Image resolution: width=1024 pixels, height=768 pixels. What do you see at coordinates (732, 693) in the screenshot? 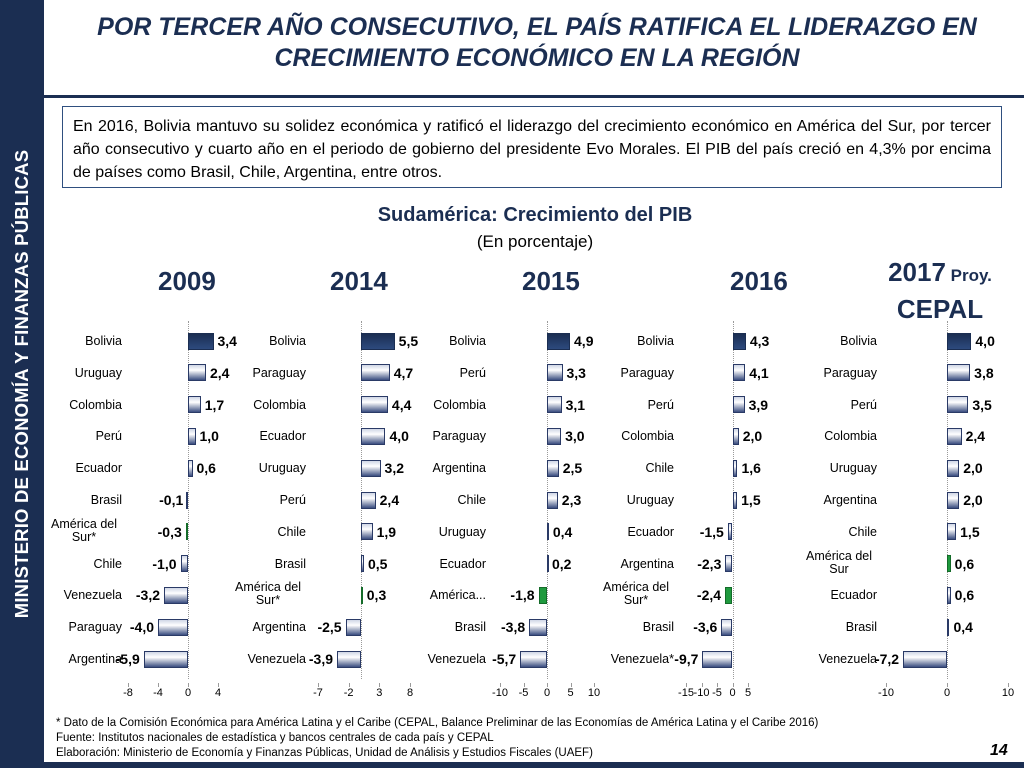
I see `axis-tick-label: 0` at bounding box center [732, 693].